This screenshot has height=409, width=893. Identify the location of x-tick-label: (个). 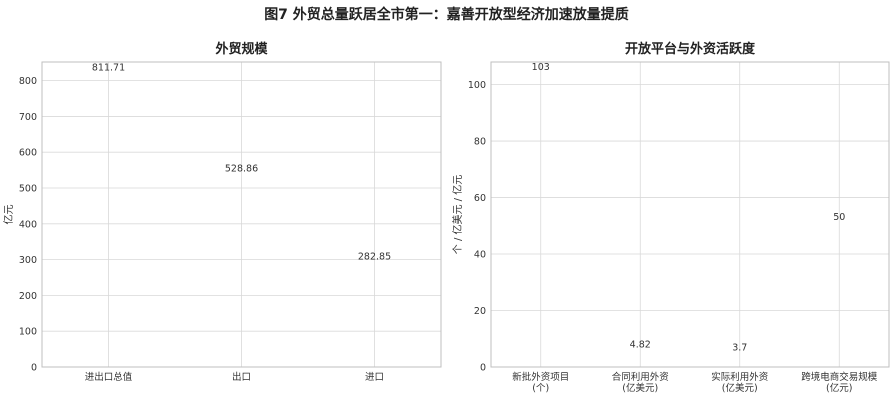
(540, 388).